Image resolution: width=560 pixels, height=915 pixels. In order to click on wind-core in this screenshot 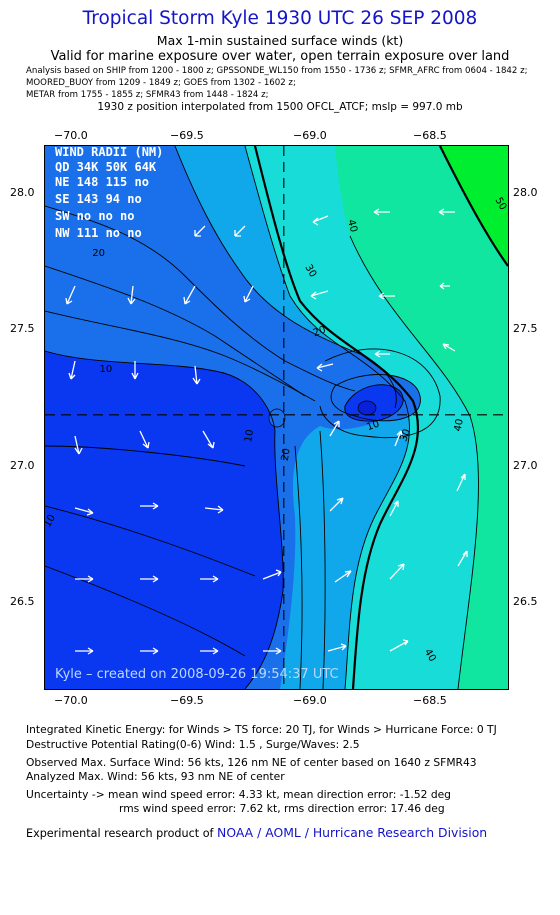, I will do `click(367, 408)`.